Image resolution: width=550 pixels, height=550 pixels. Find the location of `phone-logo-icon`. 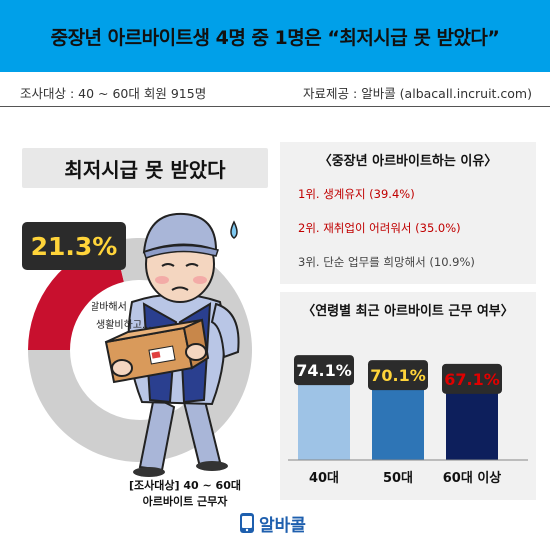

phone-logo-icon is located at coordinates (247, 523).